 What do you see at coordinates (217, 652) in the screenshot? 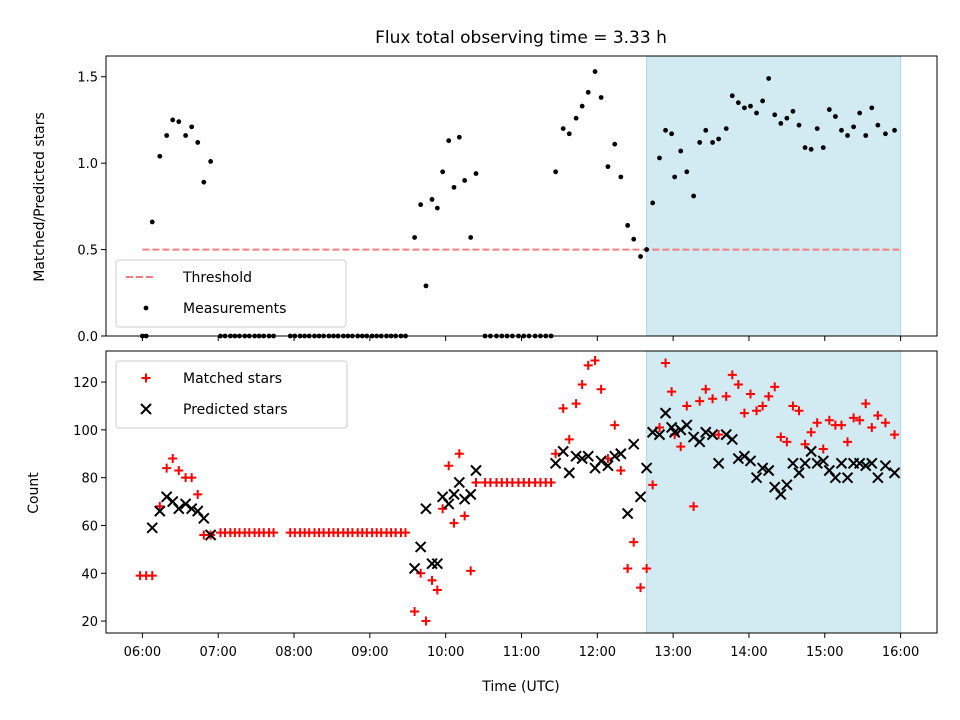
I see `x-tick-label: 07:00` at bounding box center [217, 652].